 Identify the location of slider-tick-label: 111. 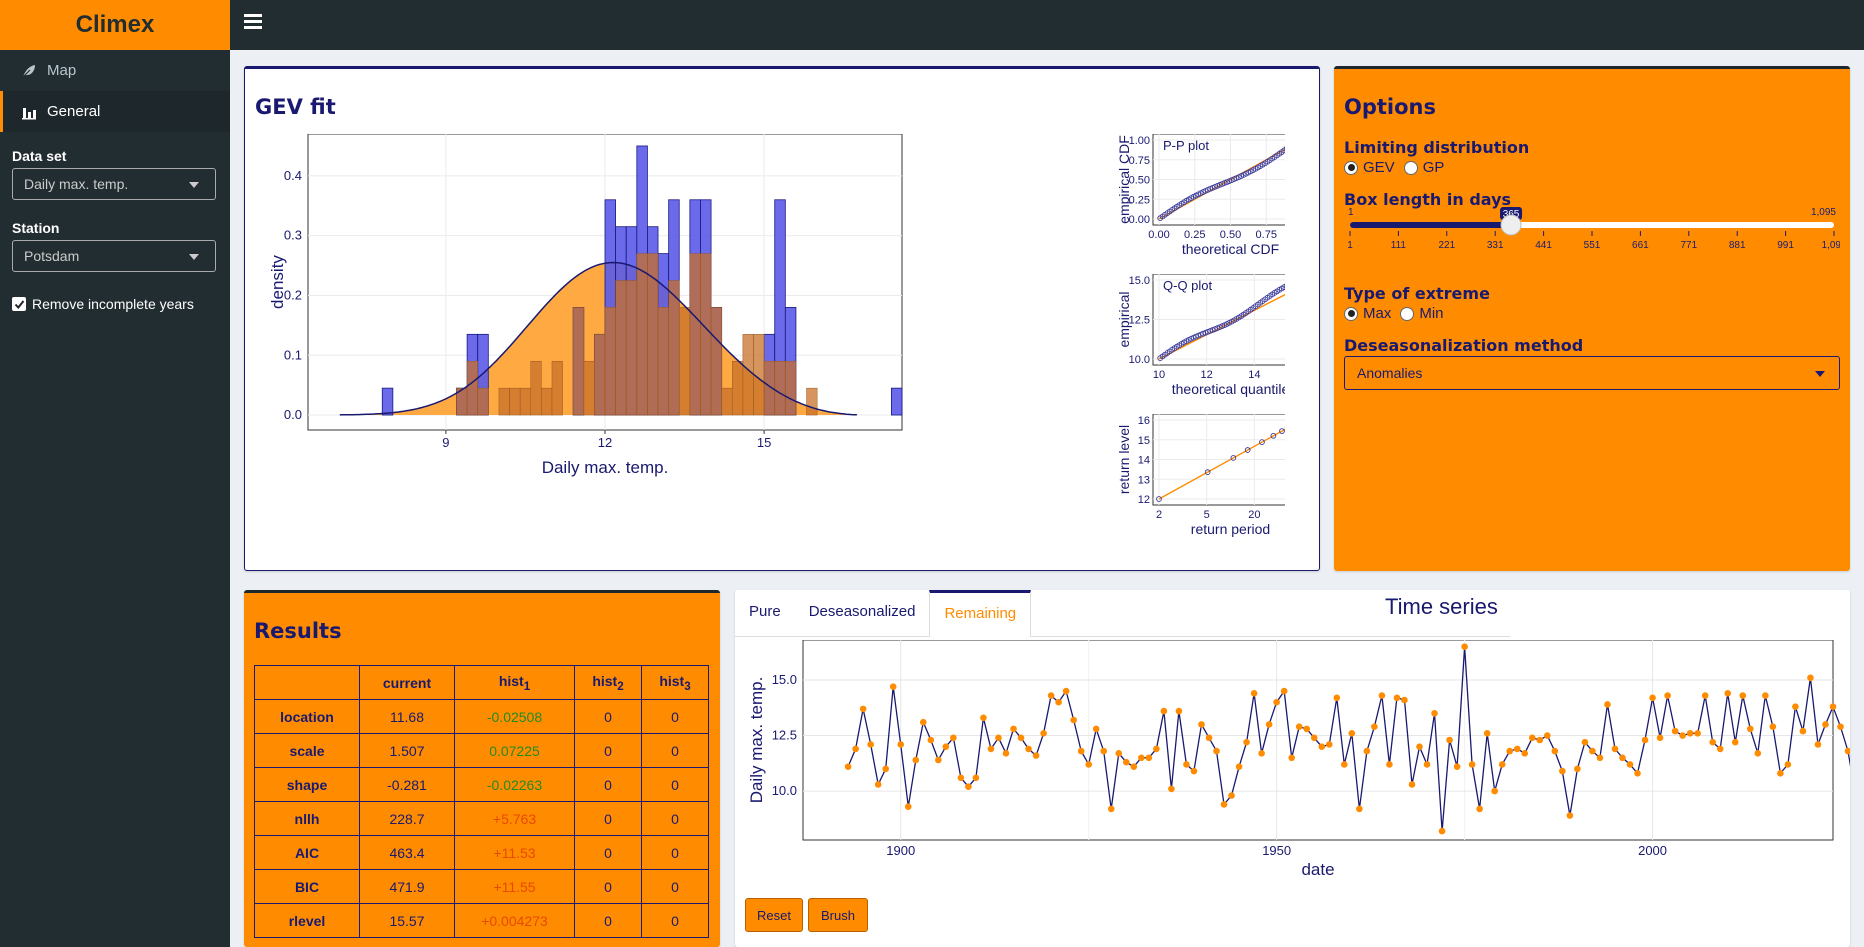
(1399, 245).